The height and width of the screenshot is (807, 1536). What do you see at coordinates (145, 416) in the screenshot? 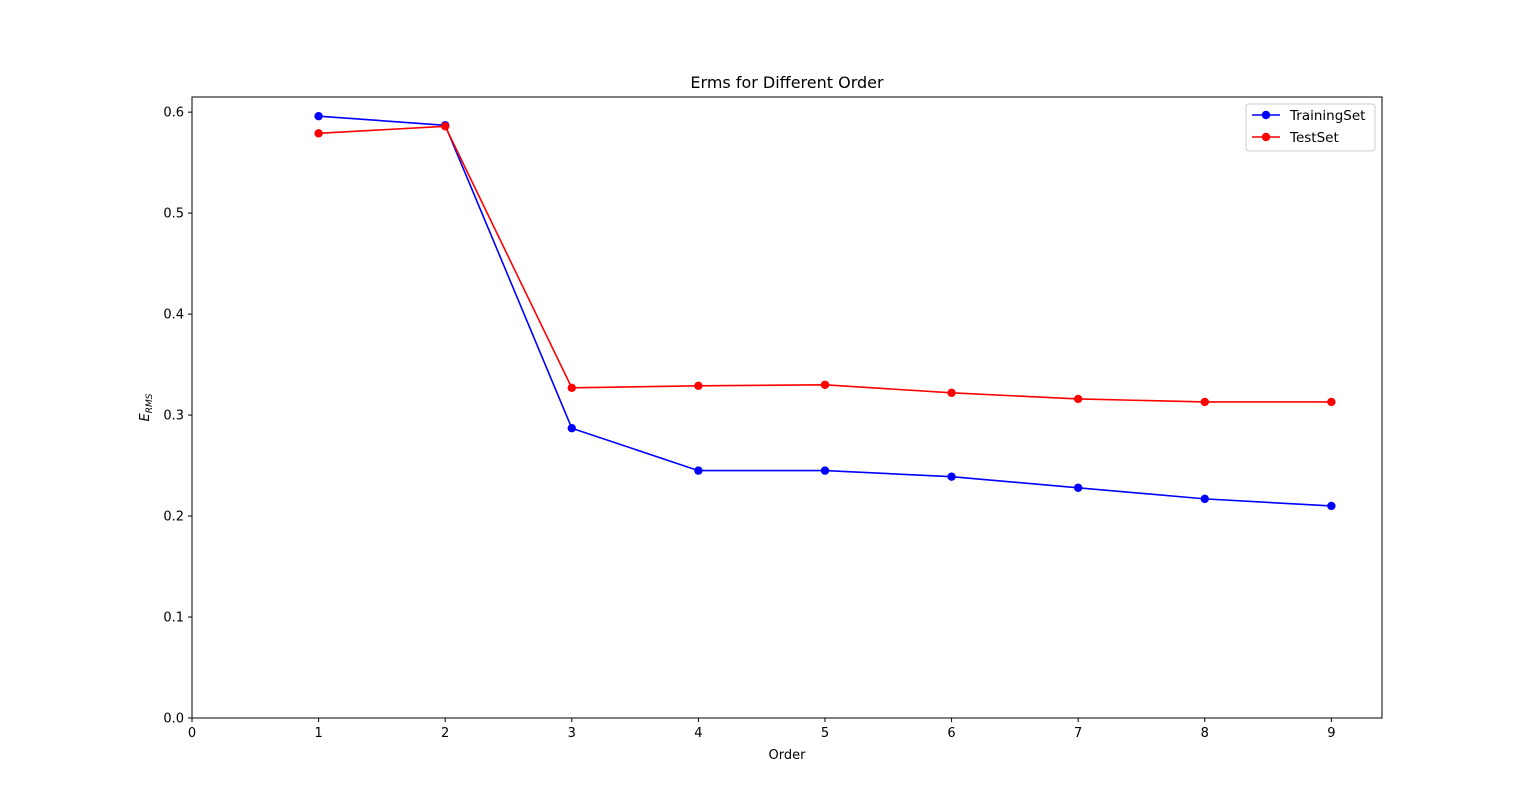
I see `y-axis-label-main: E` at bounding box center [145, 416].